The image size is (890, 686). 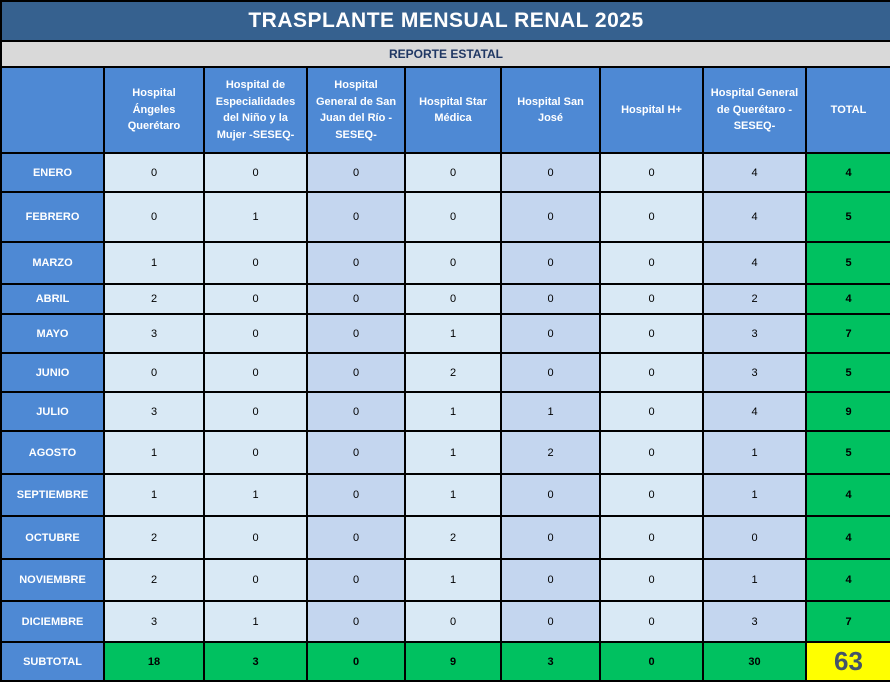 I want to click on row-label: DICIEMBRE, so click(x=52, y=621).